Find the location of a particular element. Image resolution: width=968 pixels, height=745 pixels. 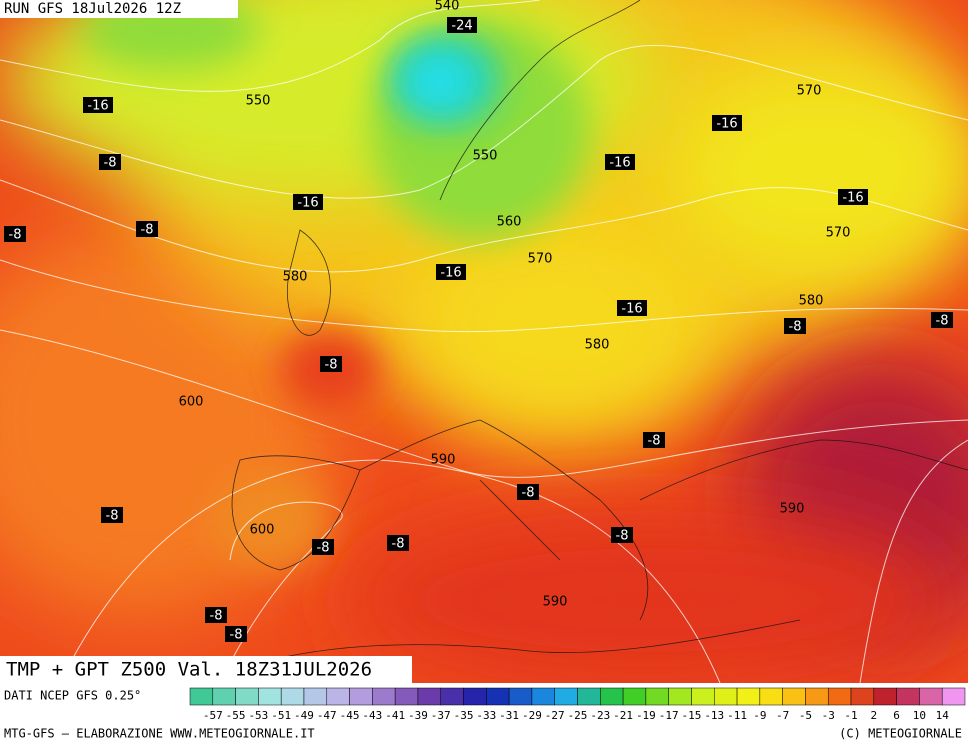

colorbar-label: -45 is located at coordinates (350, 715).